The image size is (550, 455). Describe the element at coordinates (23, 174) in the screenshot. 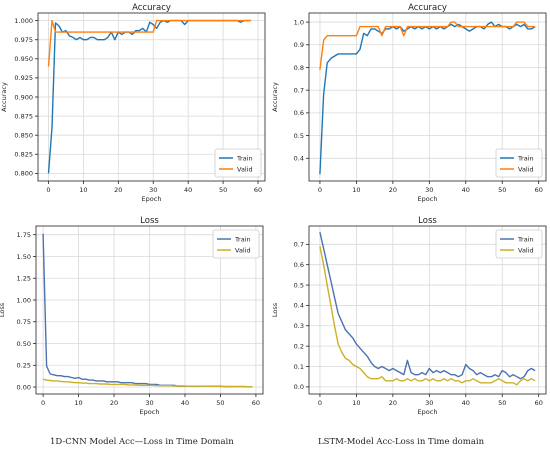

I see `y-tick-label: 0.800` at that location.